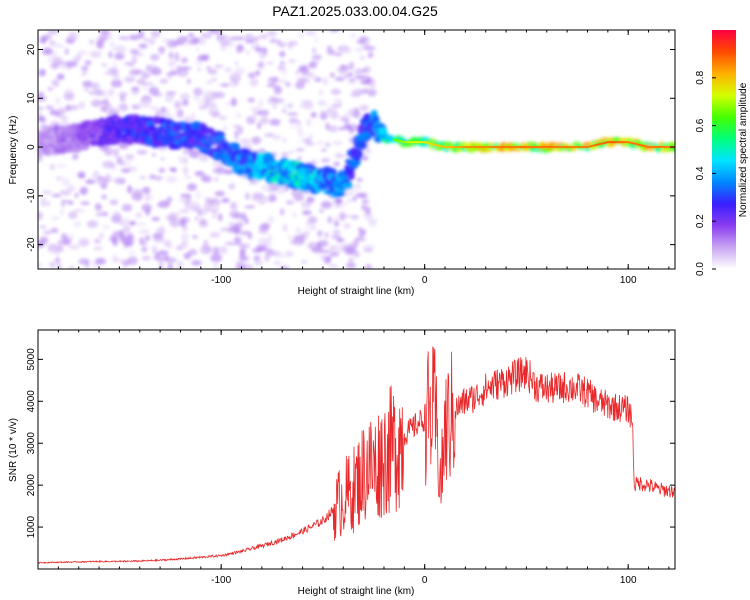 The width and height of the screenshot is (750, 600). Describe the element at coordinates (700, 77) in the screenshot. I see `colorbar-tick-label: 0.8` at that location.